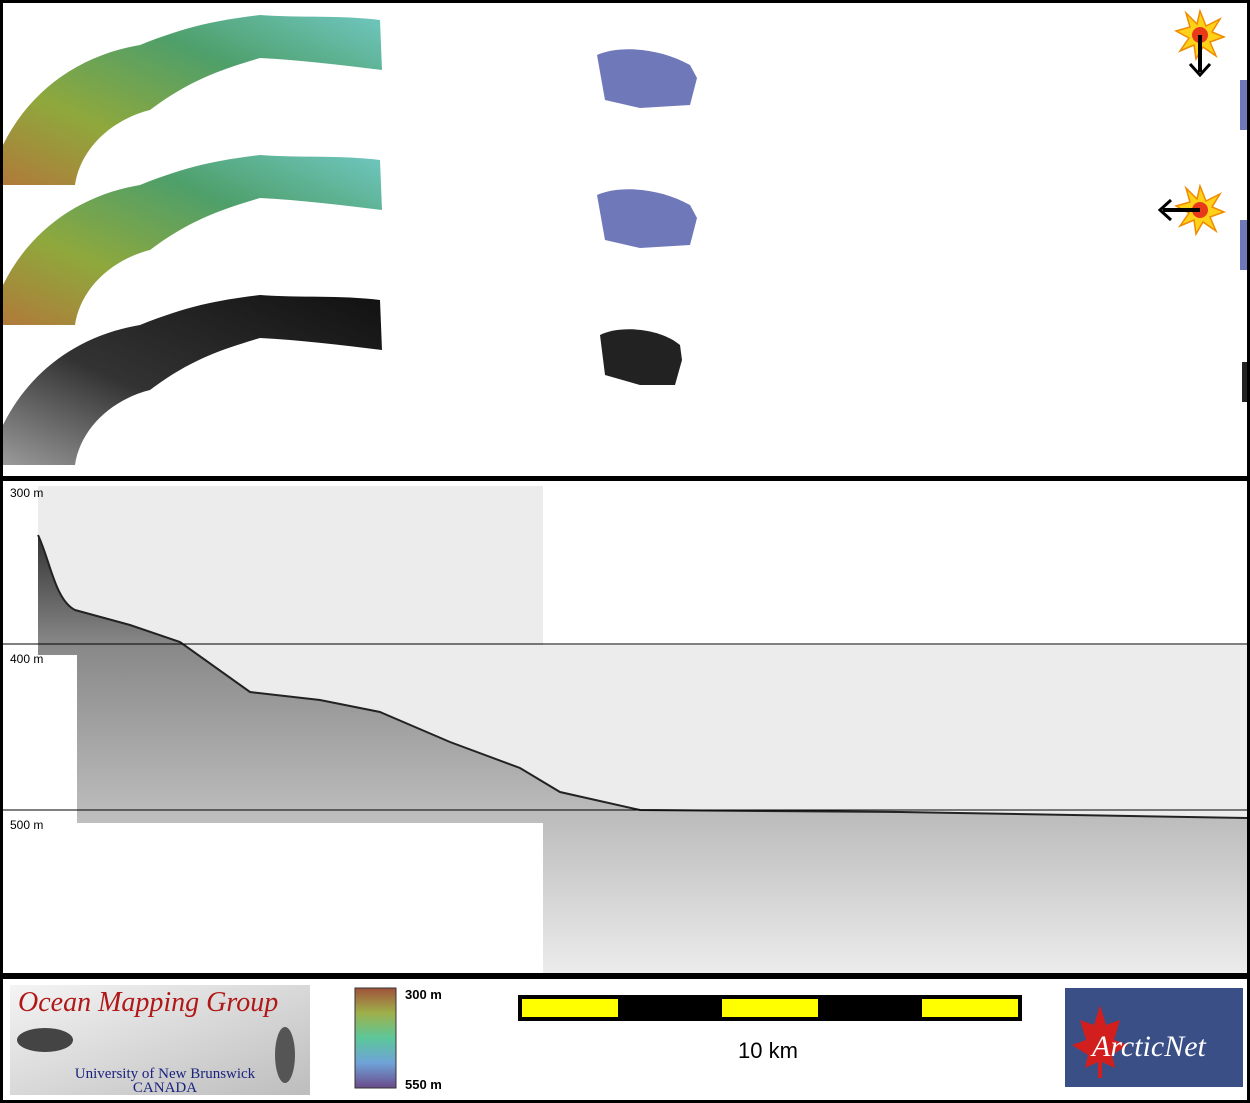 The height and width of the screenshot is (1103, 1250). I want to click on maple-leaf, so click(1100, 1041).